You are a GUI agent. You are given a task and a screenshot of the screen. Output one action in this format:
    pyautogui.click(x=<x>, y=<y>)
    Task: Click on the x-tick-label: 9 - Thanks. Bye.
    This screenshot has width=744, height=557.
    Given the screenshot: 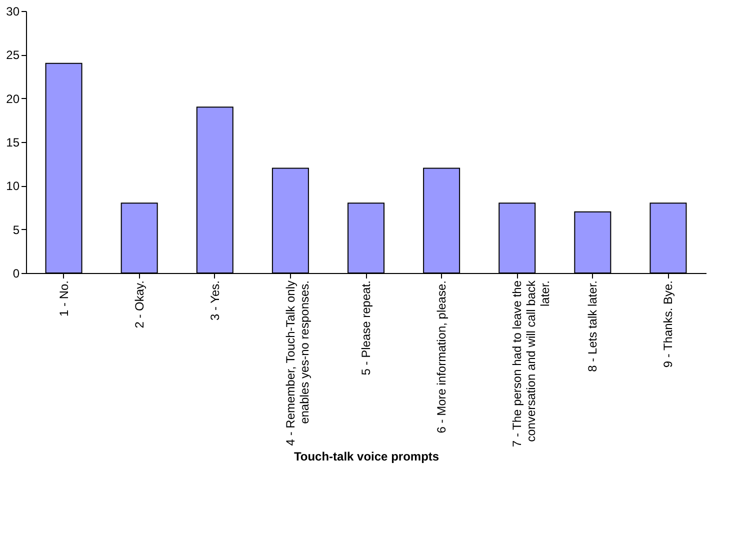 What is the action you would take?
    pyautogui.click(x=668, y=324)
    